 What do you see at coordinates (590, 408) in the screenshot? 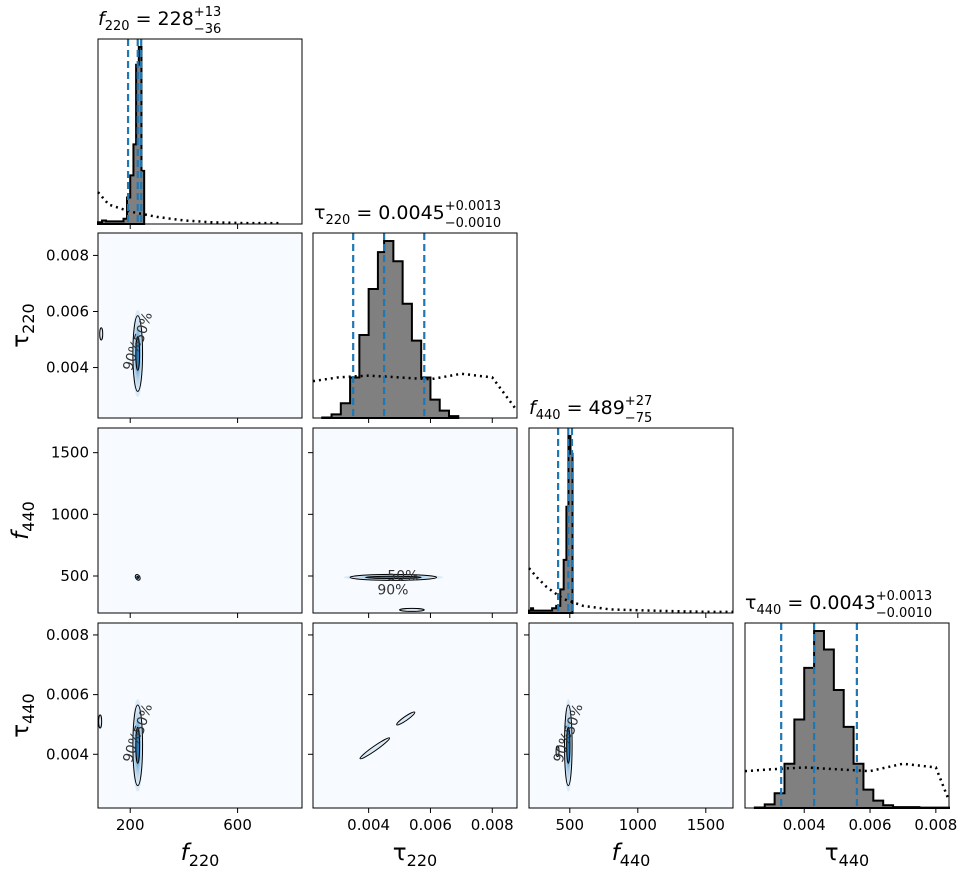
I see `marginal-title: f440 = 489+27` at bounding box center [590, 408].